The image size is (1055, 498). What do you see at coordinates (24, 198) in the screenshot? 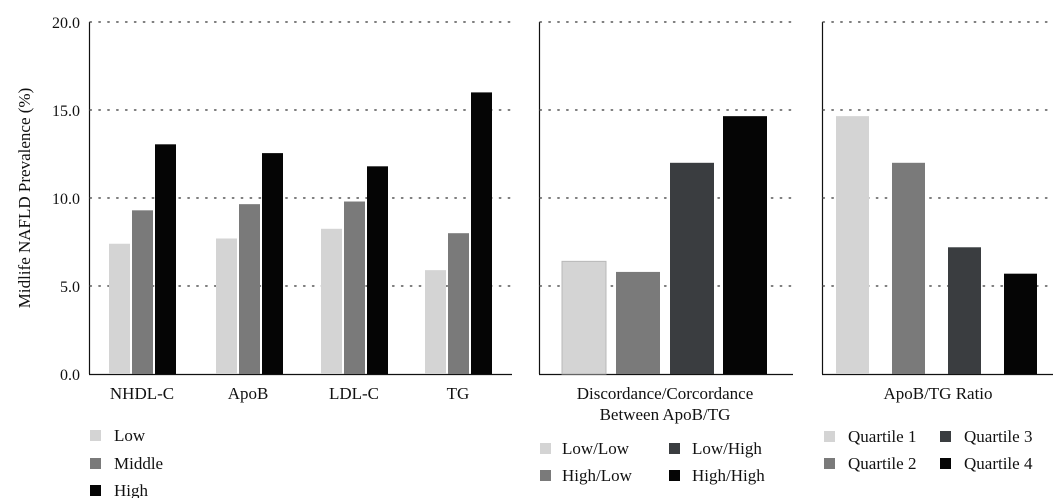
I see `y-axis-title: Midlife NAFLD Prevalence (%)` at bounding box center [24, 198].